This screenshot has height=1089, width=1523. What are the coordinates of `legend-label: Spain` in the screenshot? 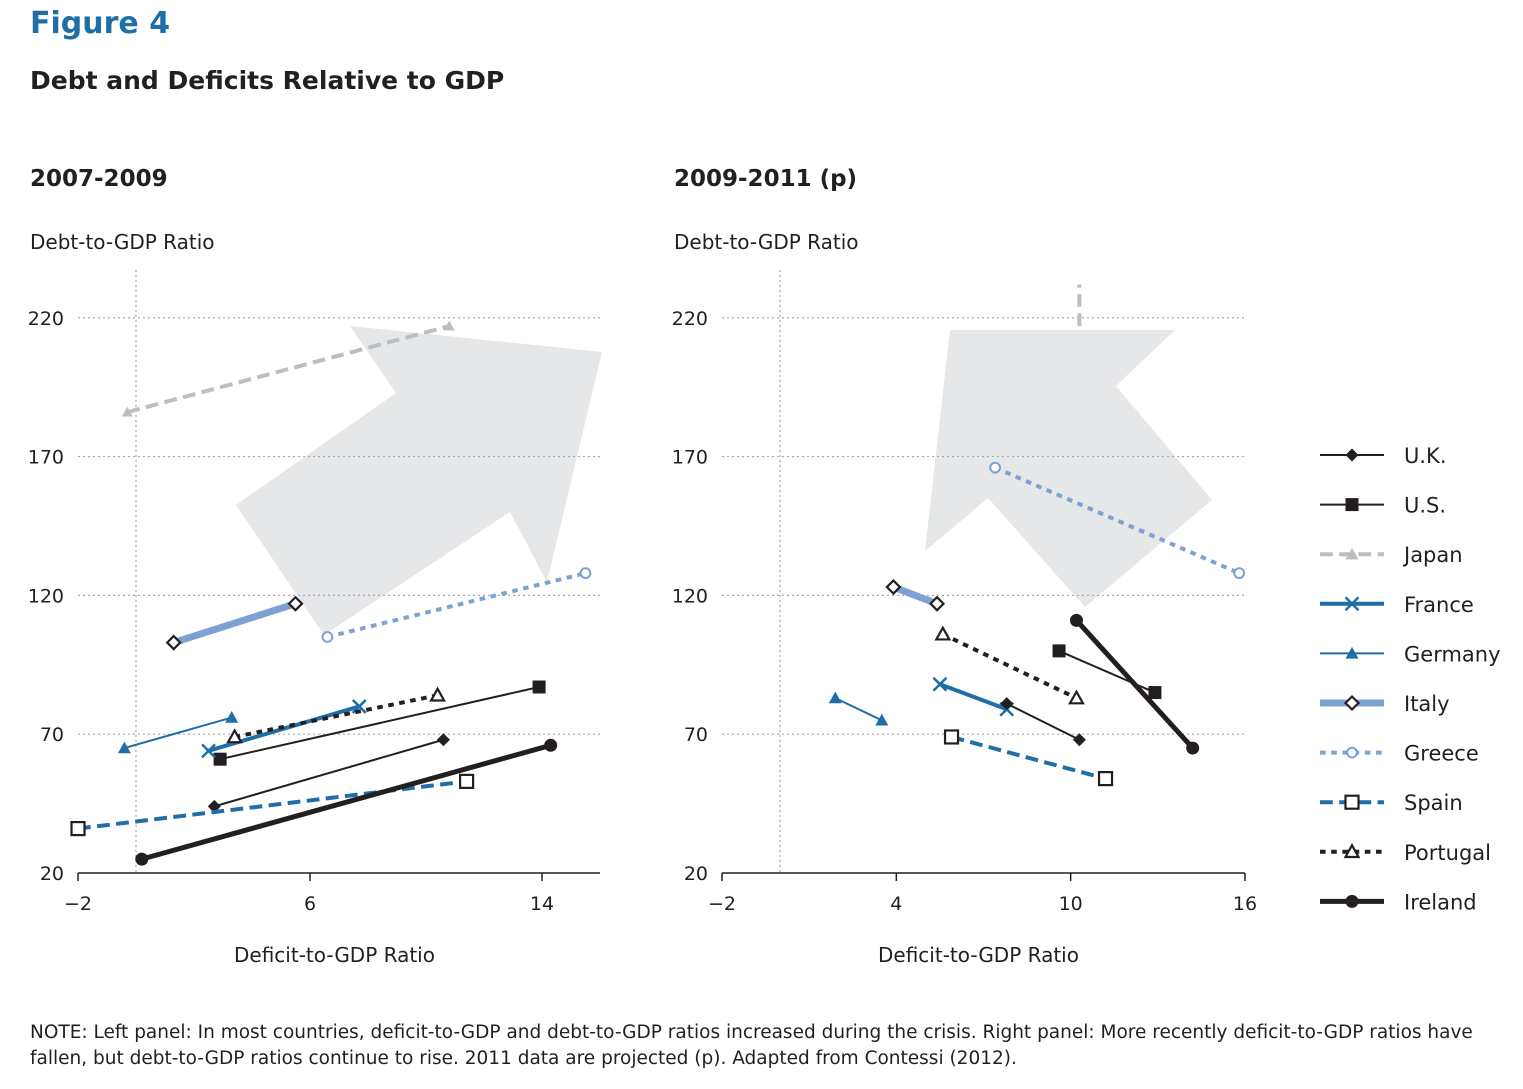 It's located at (1433, 803).